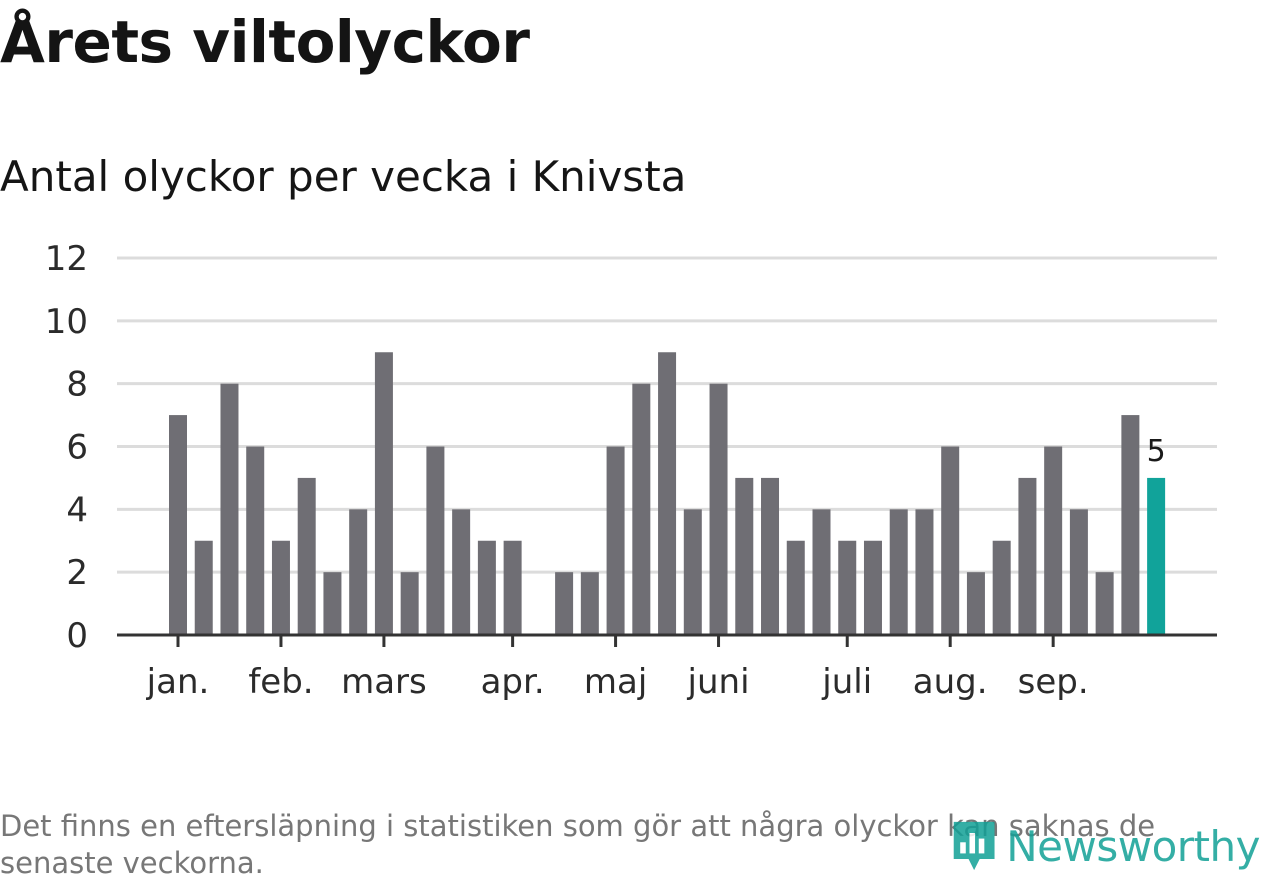 The height and width of the screenshot is (882, 1262). I want to click on chart-subtitle: Antal olyckor per vecka i Knivsta, so click(343, 176).